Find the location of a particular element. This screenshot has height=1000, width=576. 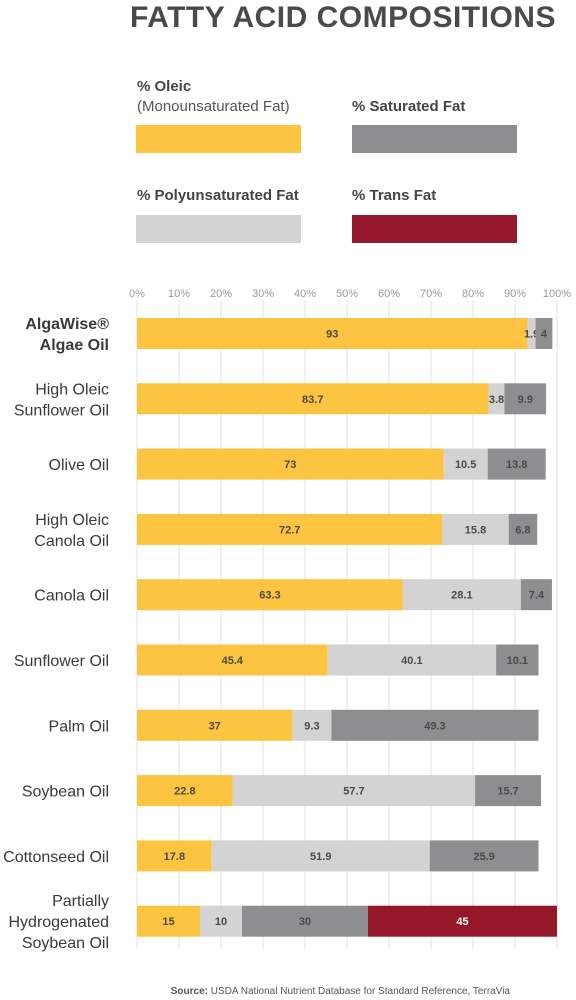

category-label: Palm Oil is located at coordinates (79, 726).